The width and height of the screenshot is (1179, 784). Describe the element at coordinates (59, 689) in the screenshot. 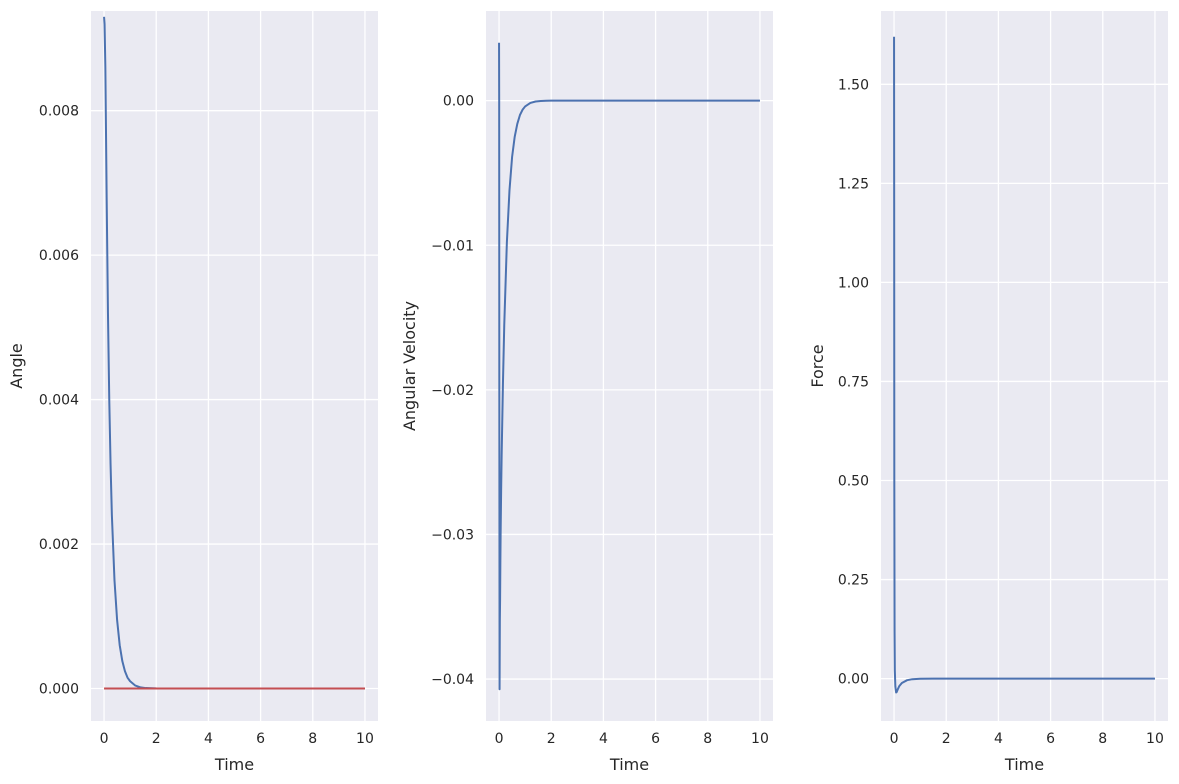

I see `y-tick-label: 0.000` at that location.